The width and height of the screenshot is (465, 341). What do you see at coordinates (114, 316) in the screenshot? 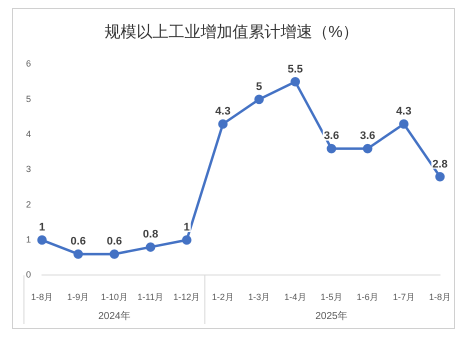
I see `text: 2024年` at bounding box center [114, 316].